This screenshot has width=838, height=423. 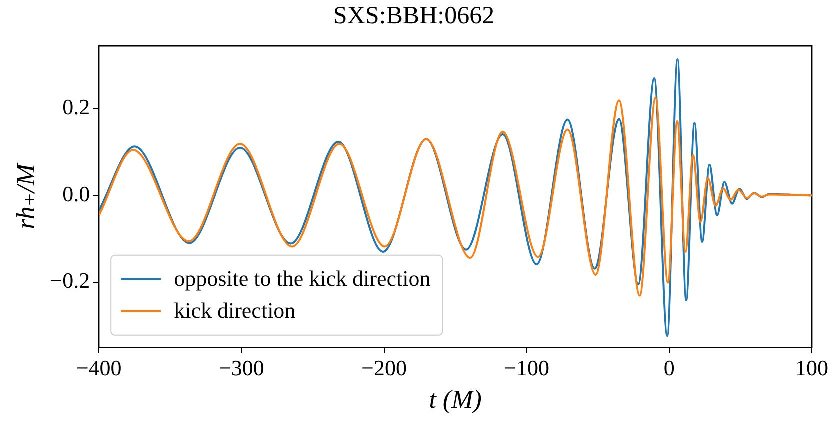 I want to click on y-axis-title: rh₊/M, so click(x=25, y=196).